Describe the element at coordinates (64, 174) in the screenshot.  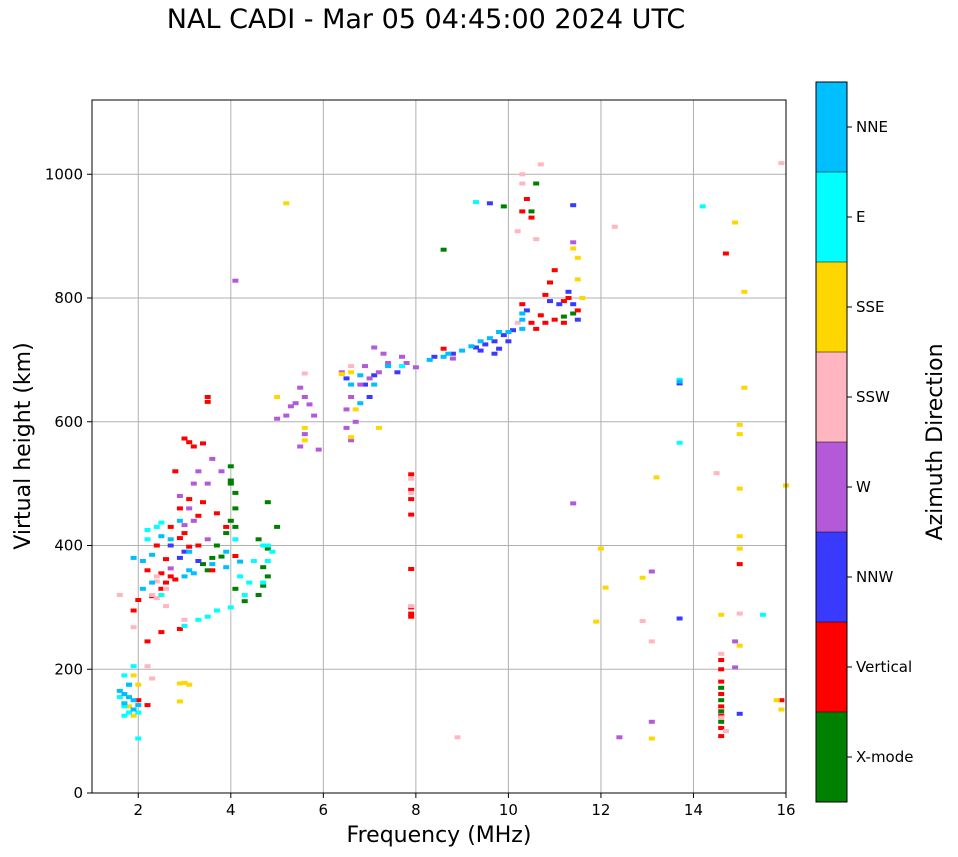
I see `y-tick-label: 1000` at that location.